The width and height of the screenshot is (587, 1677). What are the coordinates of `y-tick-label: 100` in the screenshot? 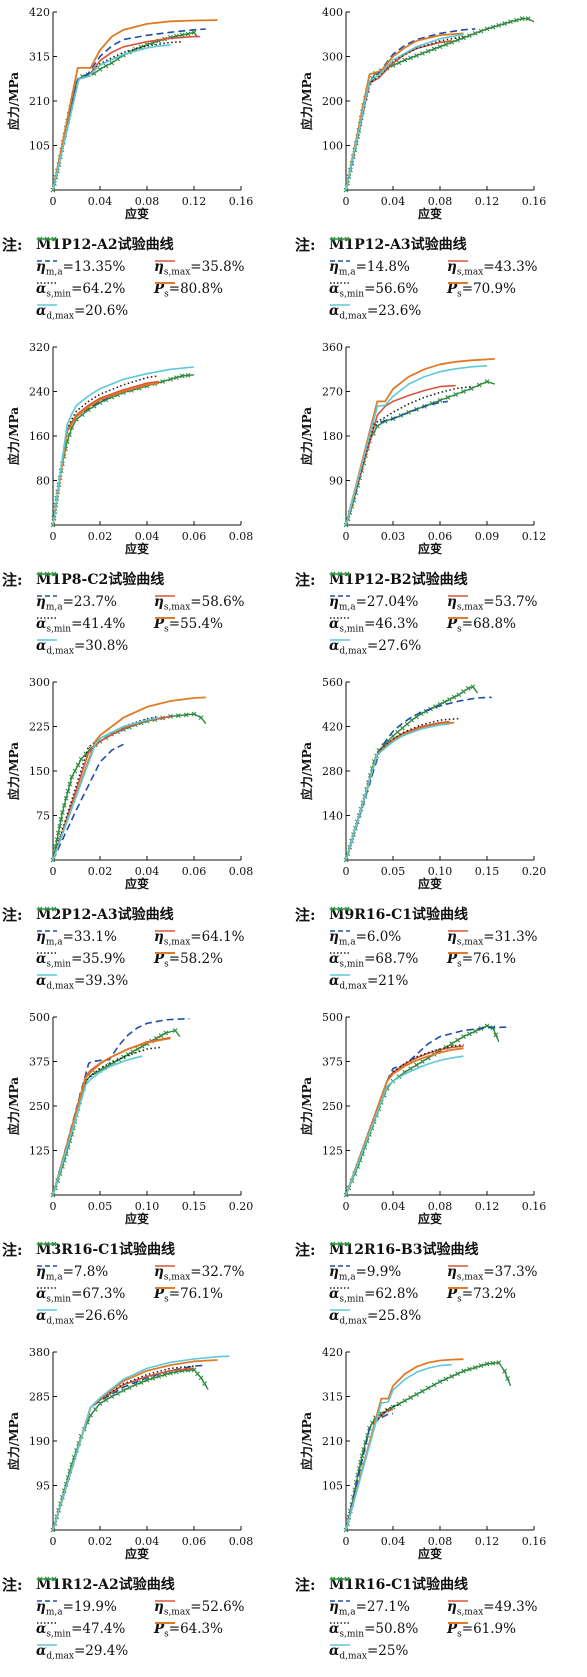 It's located at (332, 146).